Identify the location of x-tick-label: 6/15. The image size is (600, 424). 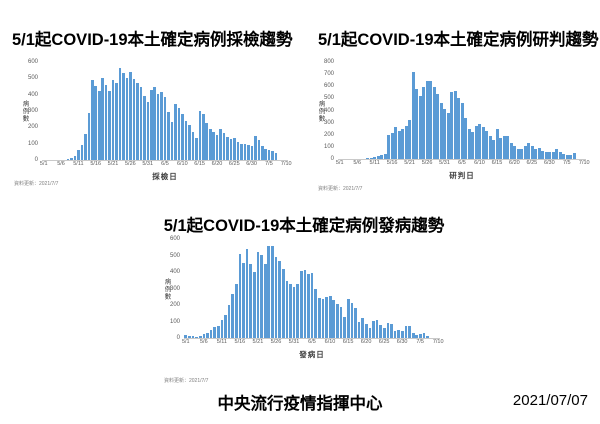
(348, 342).